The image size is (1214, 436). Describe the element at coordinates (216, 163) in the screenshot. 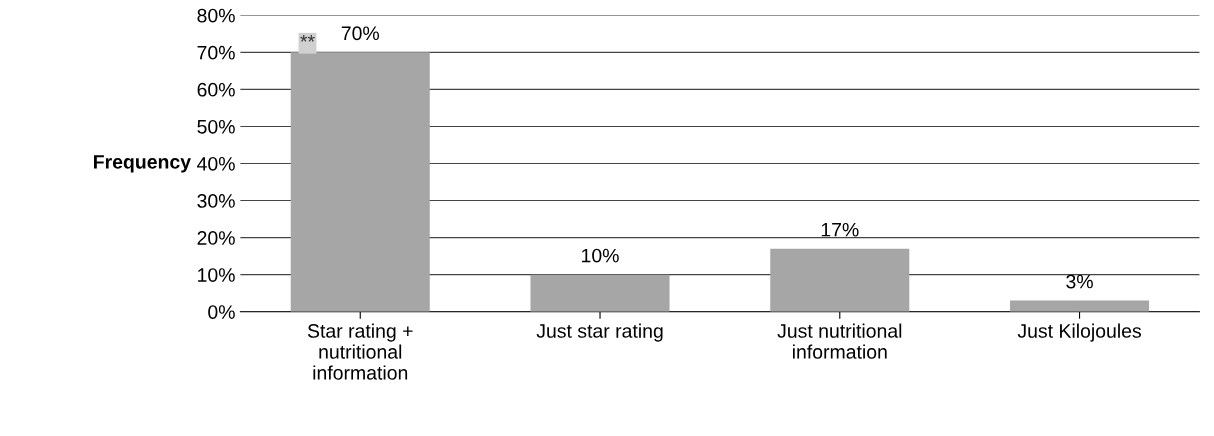

I see `y-tick-label: 40%` at that location.